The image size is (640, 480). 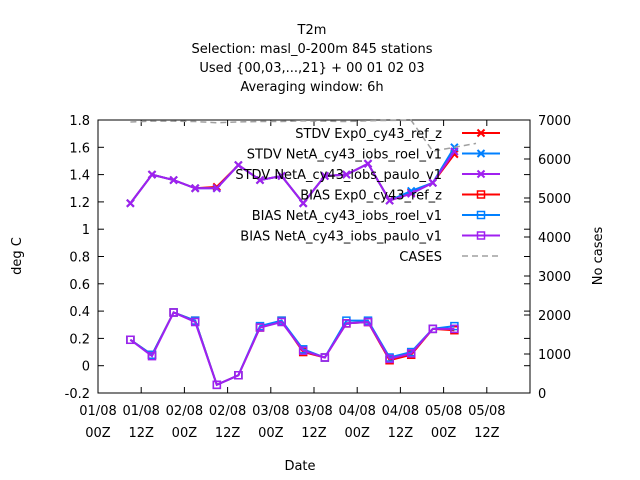 What do you see at coordinates (338, 175) in the screenshot?
I see `legend-label: STDV NetA_cy43_iobs_paulo_v1` at bounding box center [338, 175].